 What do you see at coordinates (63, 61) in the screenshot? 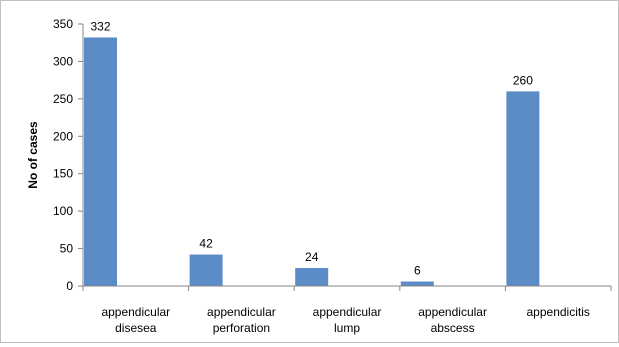
I see `y-tick-label: 300` at bounding box center [63, 61].